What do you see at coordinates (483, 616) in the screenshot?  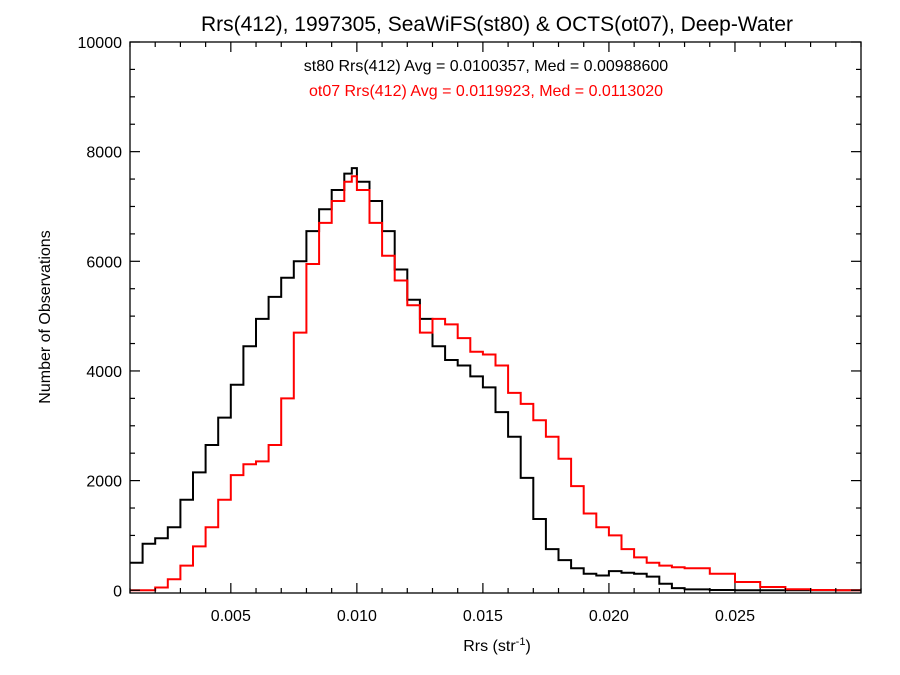 I see `x-tick-label: 0.015` at bounding box center [483, 616].